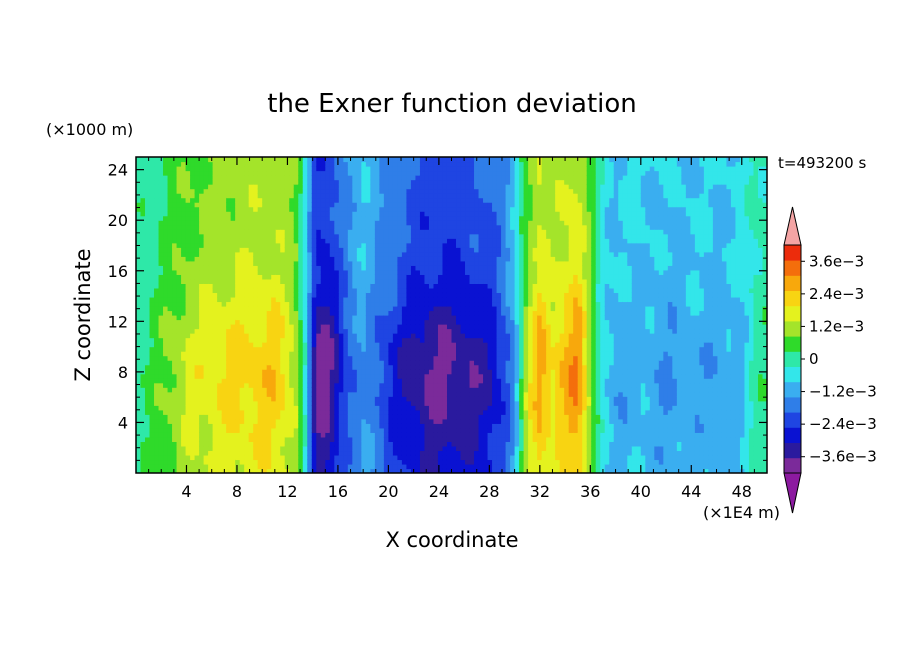  What do you see at coordinates (89, 129) in the screenshot?
I see `y-unit-label: (×1000 m)` at bounding box center [89, 129].